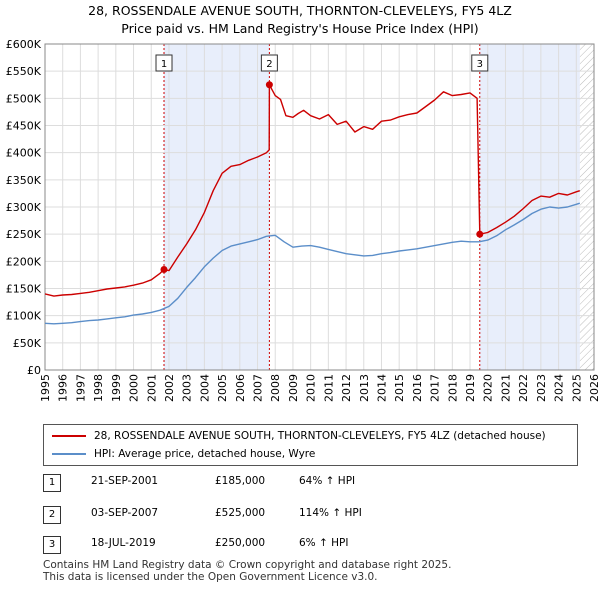  What do you see at coordinates (80, 388) in the screenshot?
I see `x-tick-label: 1997` at bounding box center [80, 388].